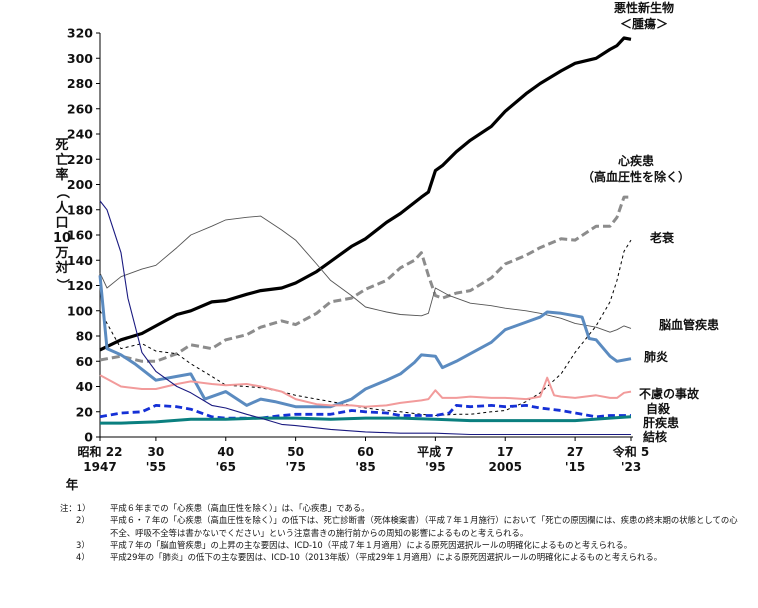 The height and width of the screenshot is (608, 758). I want to click on series-label: 老衰, so click(662, 237).